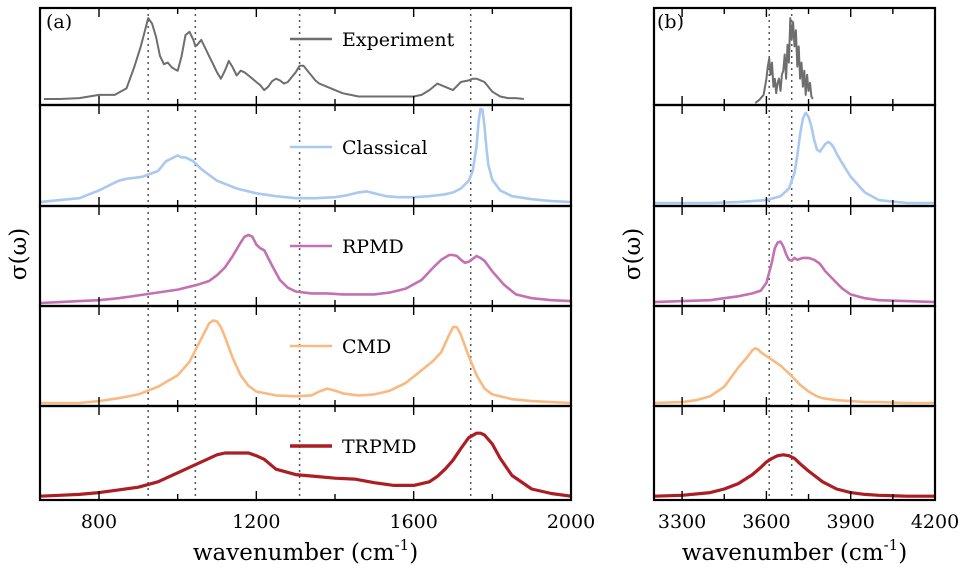 This screenshot has height=572, width=962. Describe the element at coordinates (379, 447) in the screenshot. I see `legend-label: TRPMD` at that location.